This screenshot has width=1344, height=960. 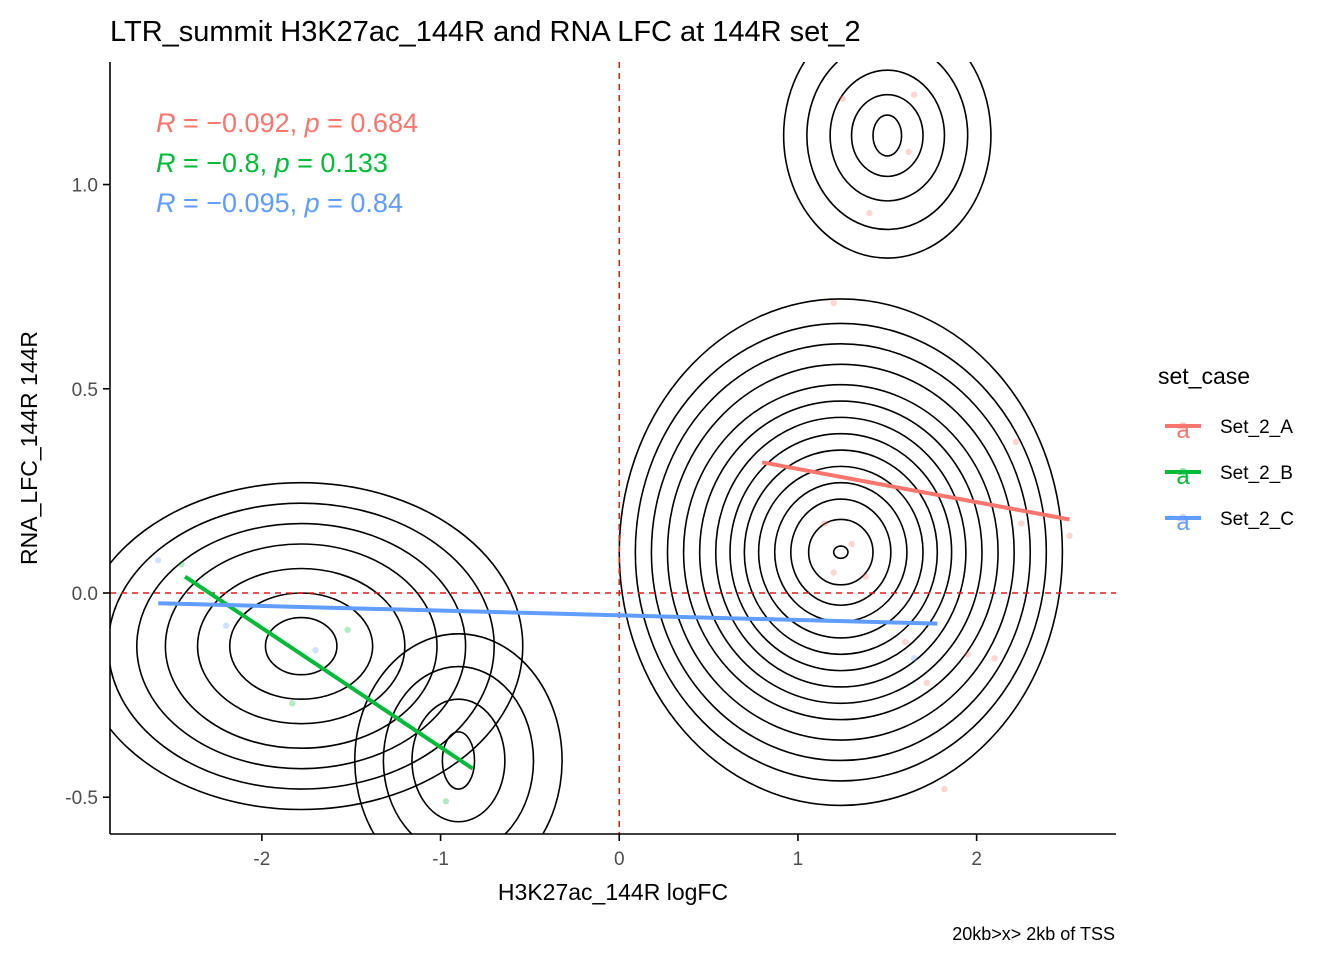 I want to click on legend-label-set-2-c: Set_2_C, so click(x=1257, y=519).